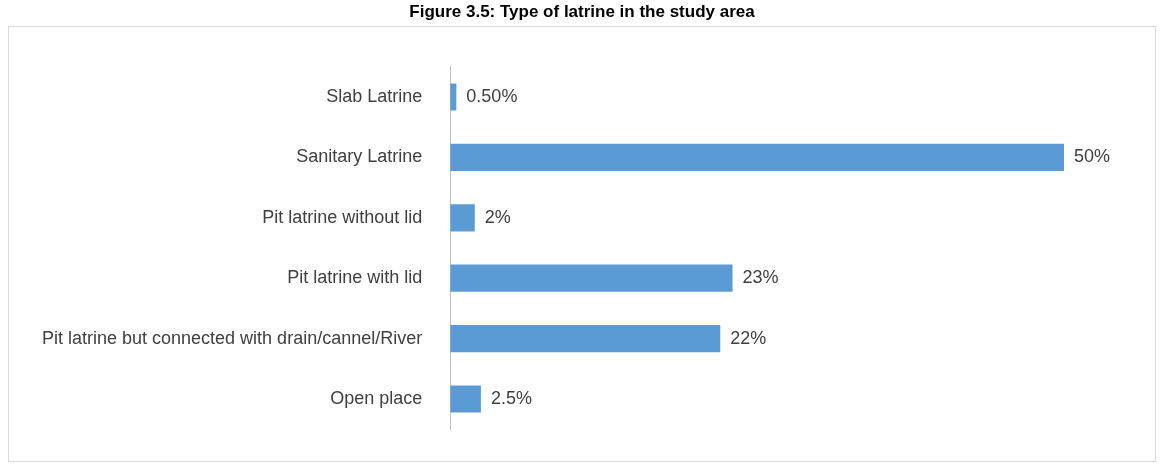 The image size is (1164, 468). I want to click on y-tick-label: Pit latrine without lid, so click(342, 216).